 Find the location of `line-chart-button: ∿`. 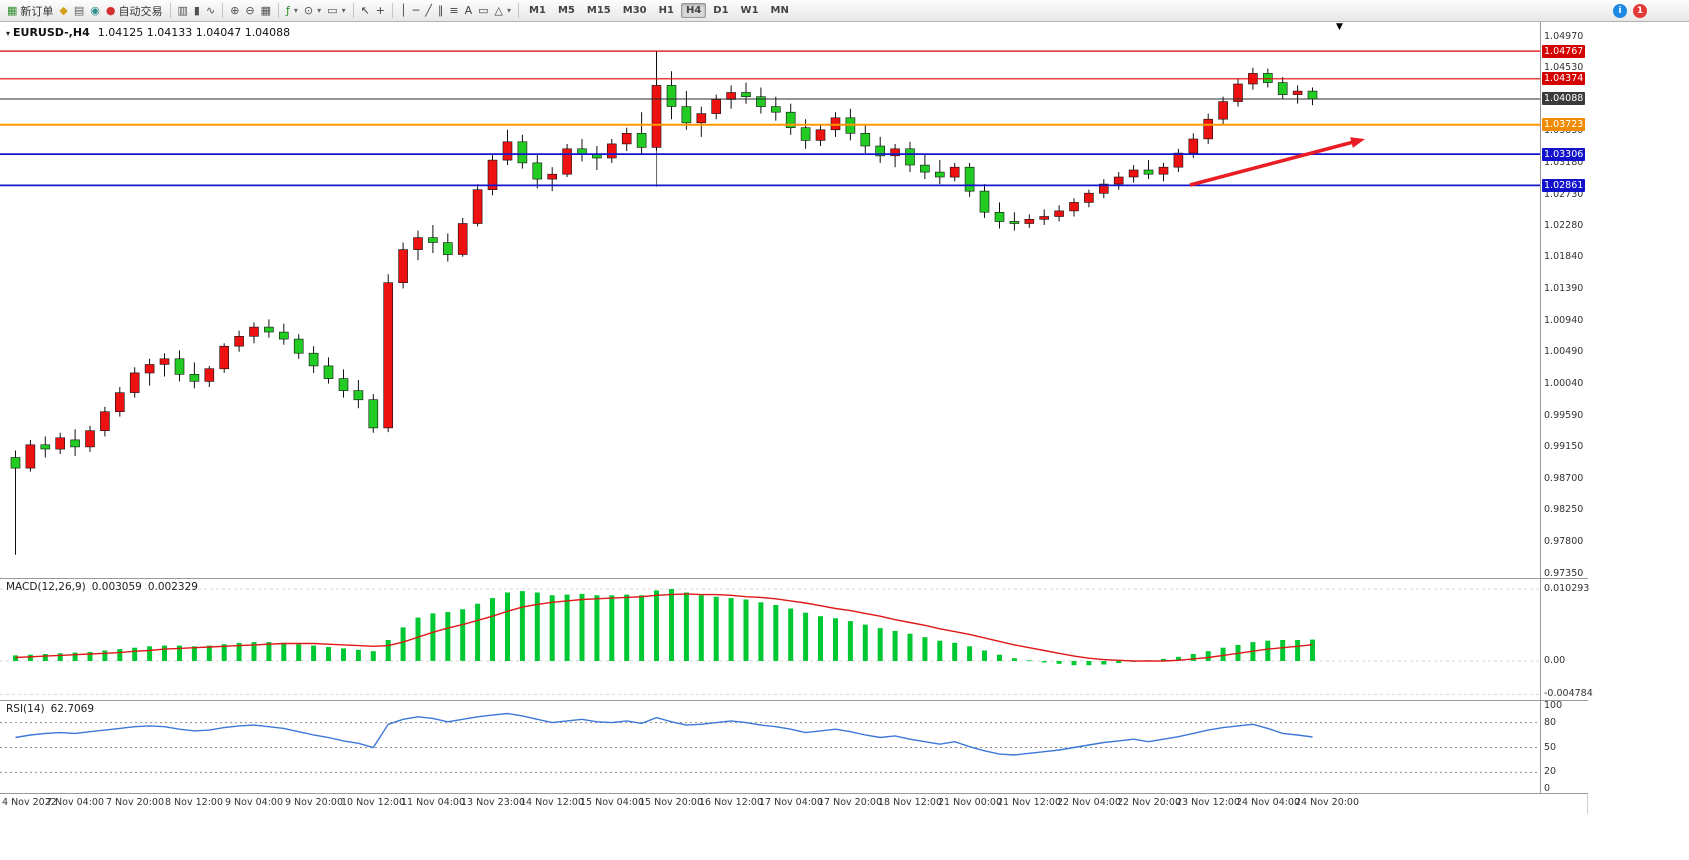

line-chart-button: ∿ is located at coordinates (210, 11).